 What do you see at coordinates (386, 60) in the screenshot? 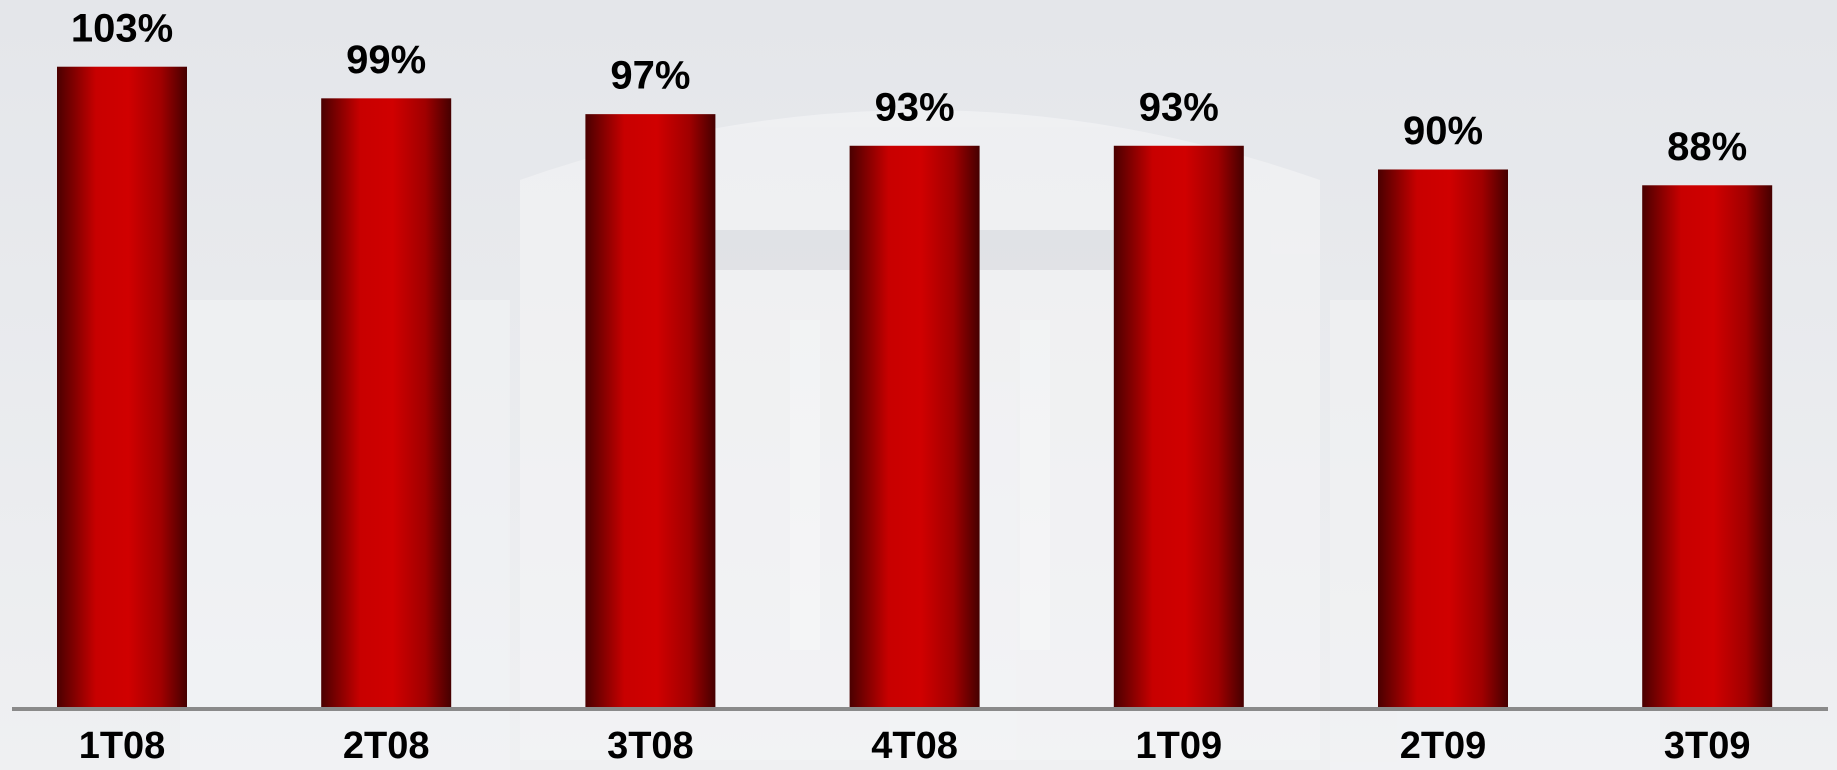
I see `value-label: 99%` at bounding box center [386, 60].